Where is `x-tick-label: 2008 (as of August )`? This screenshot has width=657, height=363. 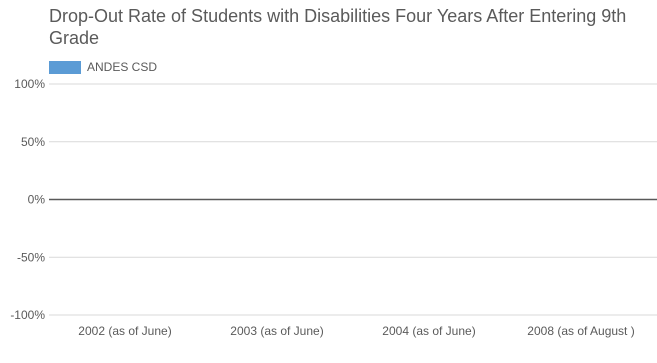 x-tick-label: 2008 (as of August ) is located at coordinates (580, 331).